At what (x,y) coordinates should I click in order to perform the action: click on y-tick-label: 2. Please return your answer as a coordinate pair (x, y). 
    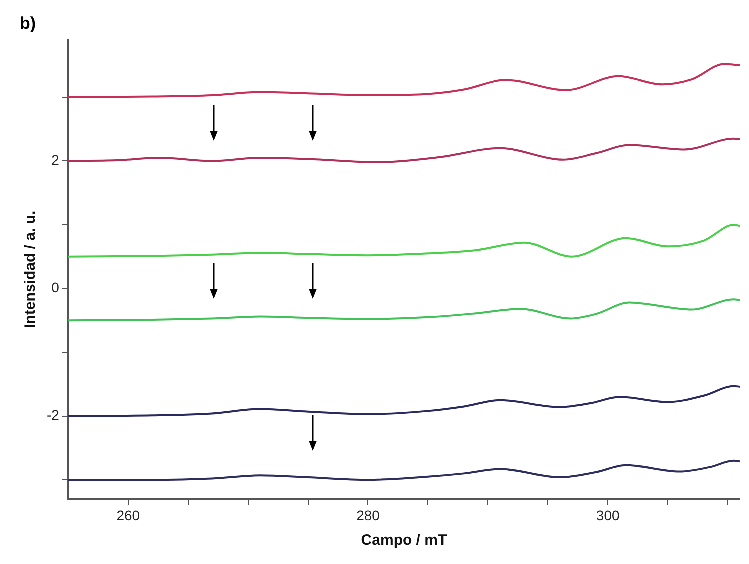
    Looking at the image, I should click on (56, 160).